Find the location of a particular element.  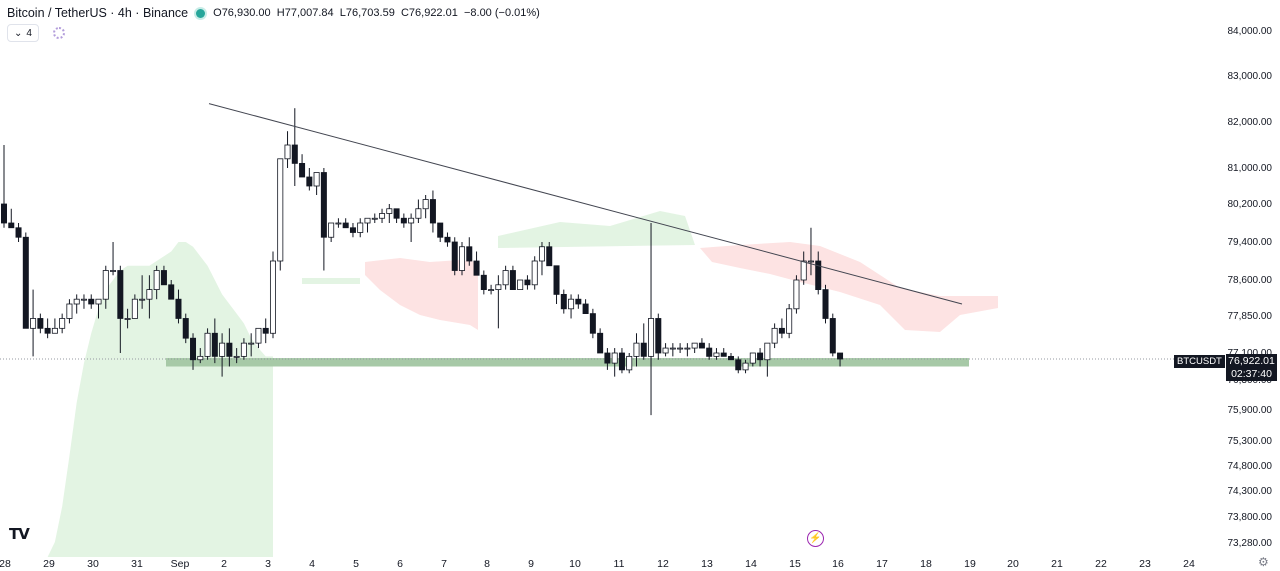

close-value: 76,922.01 is located at coordinates (433, 13).